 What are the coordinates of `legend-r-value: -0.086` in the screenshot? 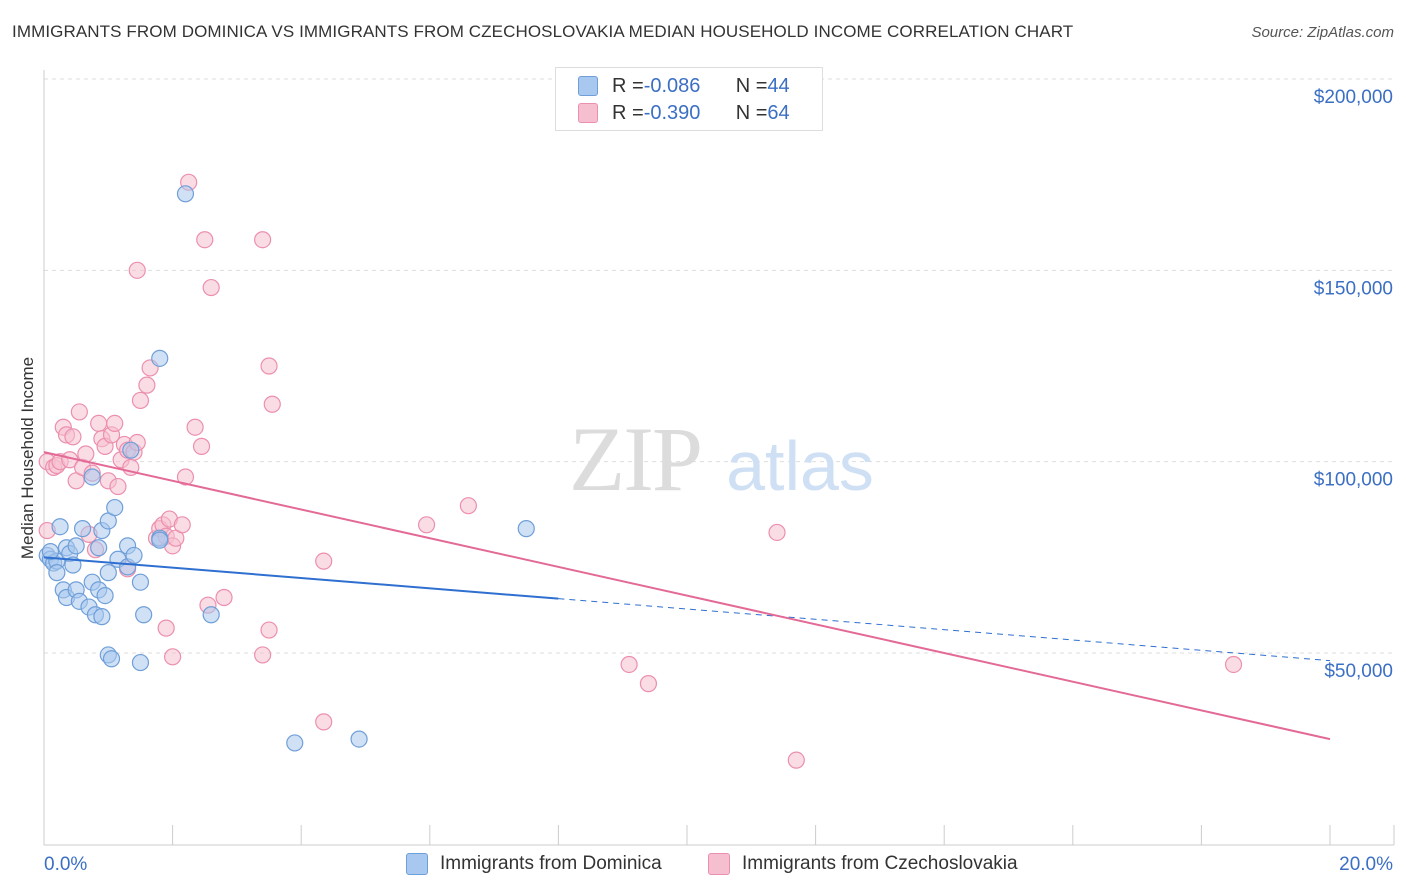 It's located at (672, 85).